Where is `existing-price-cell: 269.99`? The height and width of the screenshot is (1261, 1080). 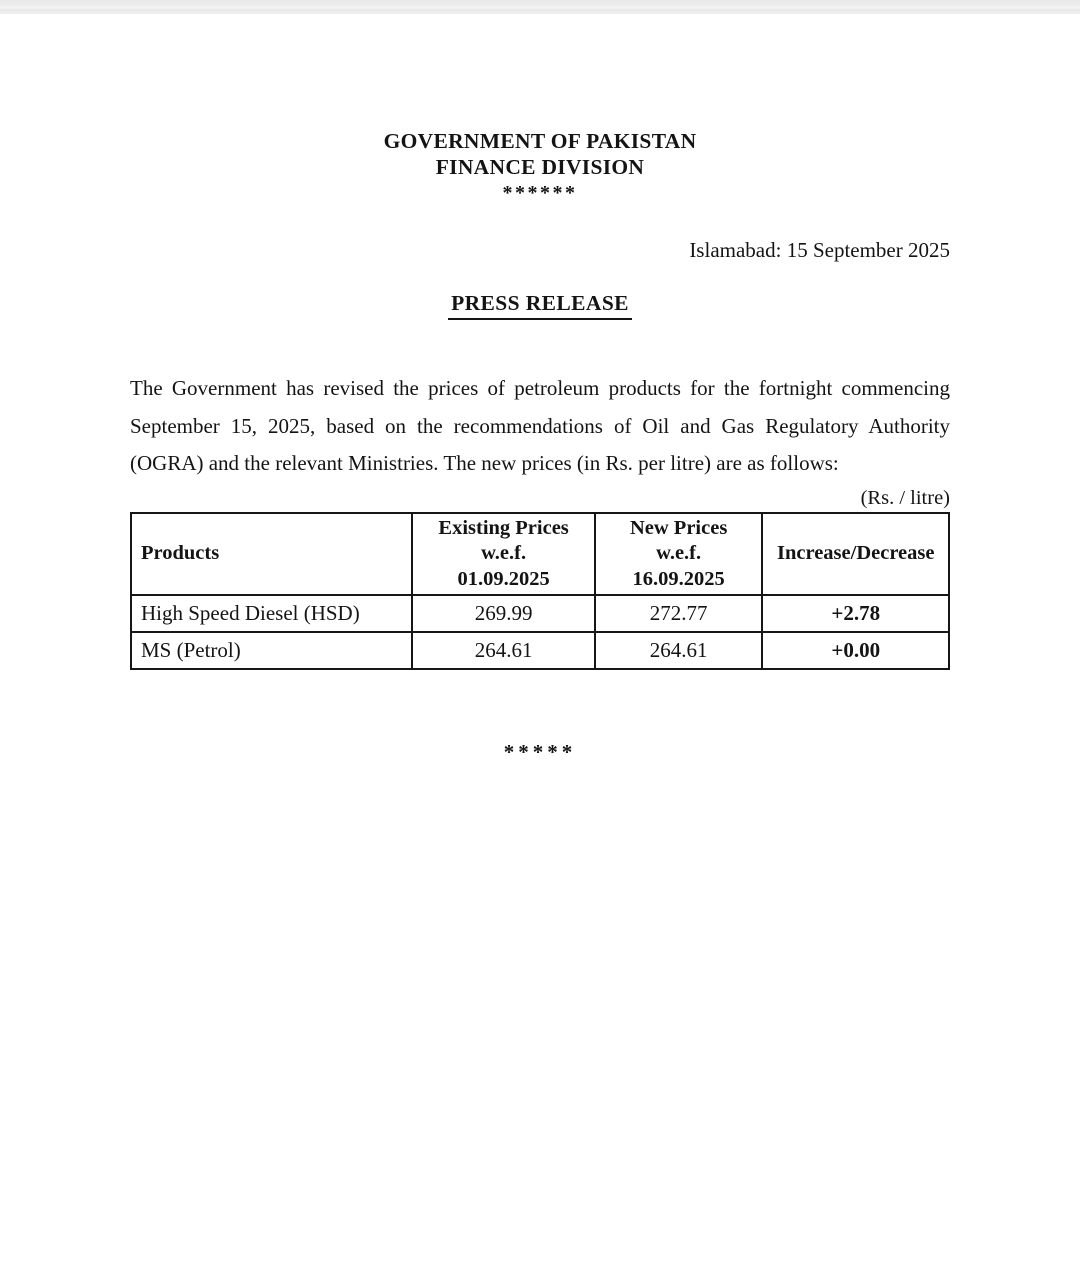 existing-price-cell: 269.99 is located at coordinates (503, 613).